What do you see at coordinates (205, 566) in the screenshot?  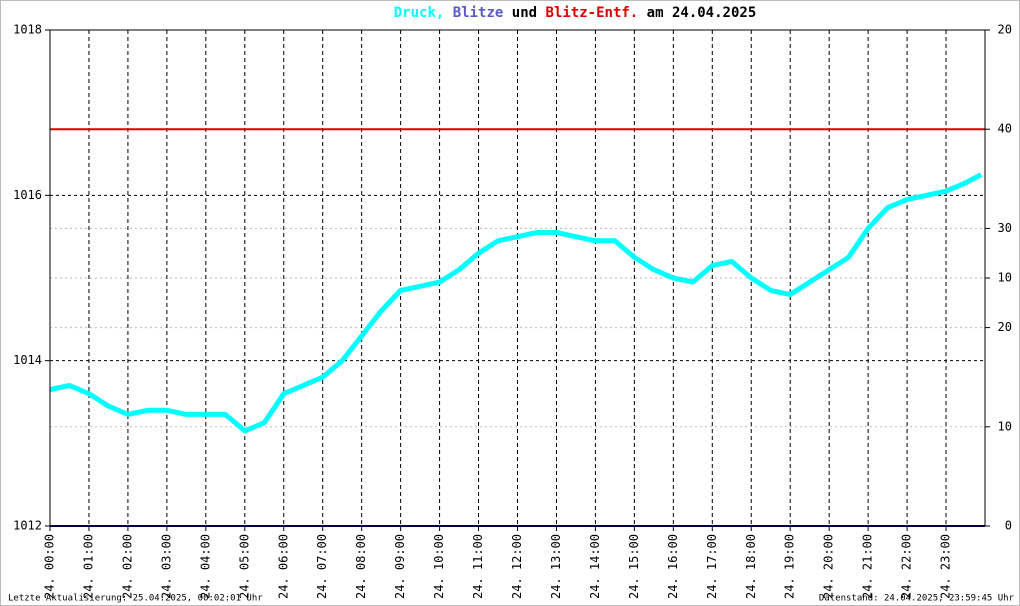 I see `x-tick-label: 24. 04:00` at bounding box center [205, 566].